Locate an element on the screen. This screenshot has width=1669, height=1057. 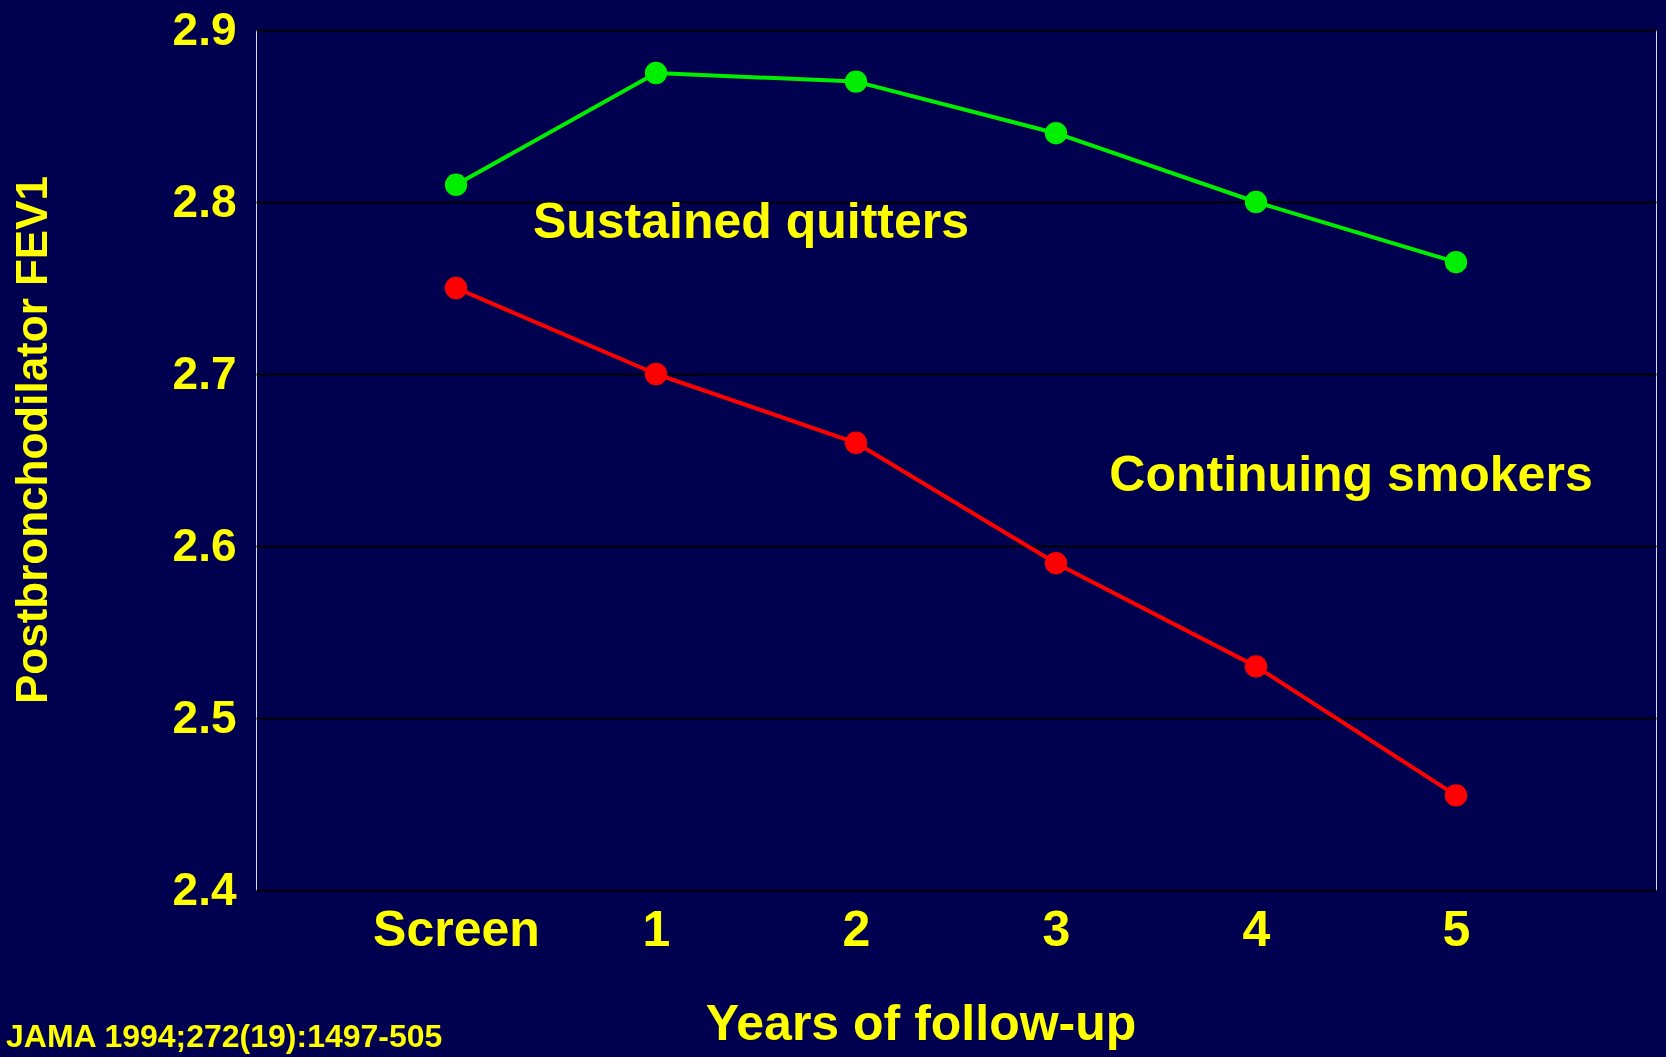
y-tick-label: 2.5 is located at coordinates (204, 716).